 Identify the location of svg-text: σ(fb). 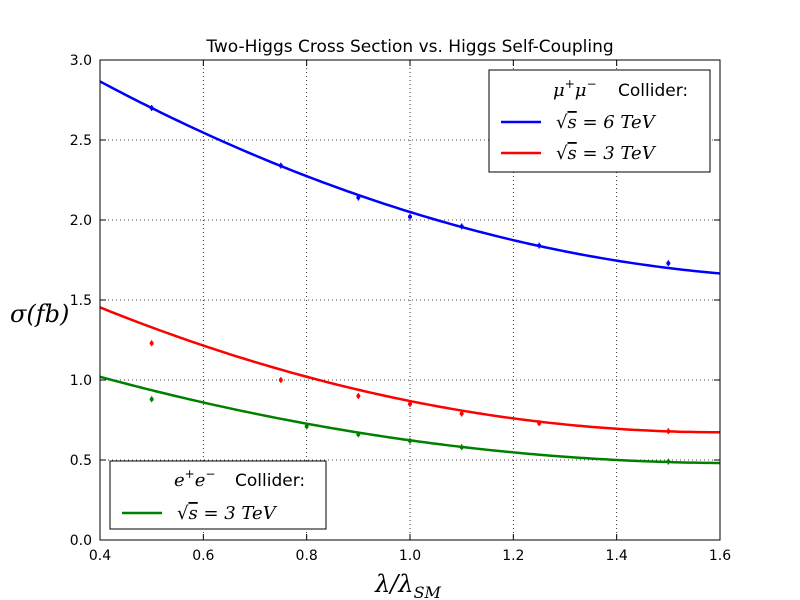
(39, 314).